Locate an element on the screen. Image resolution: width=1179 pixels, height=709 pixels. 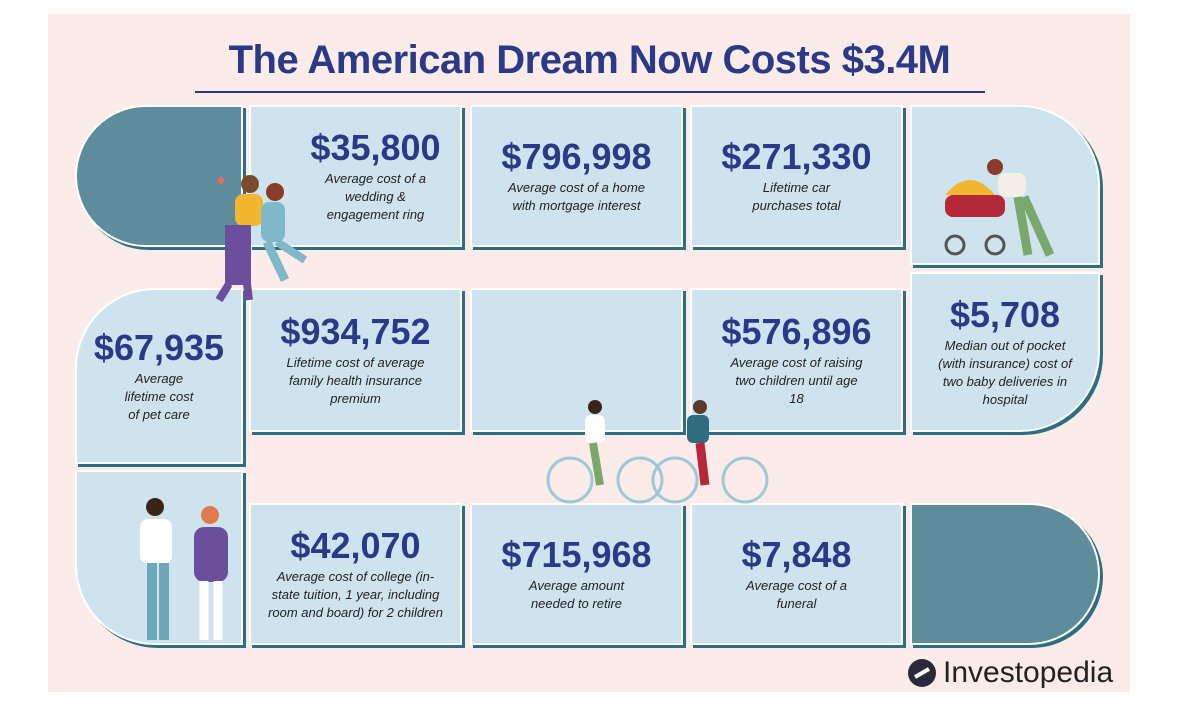
amount: $5,708 is located at coordinates (1005, 314).